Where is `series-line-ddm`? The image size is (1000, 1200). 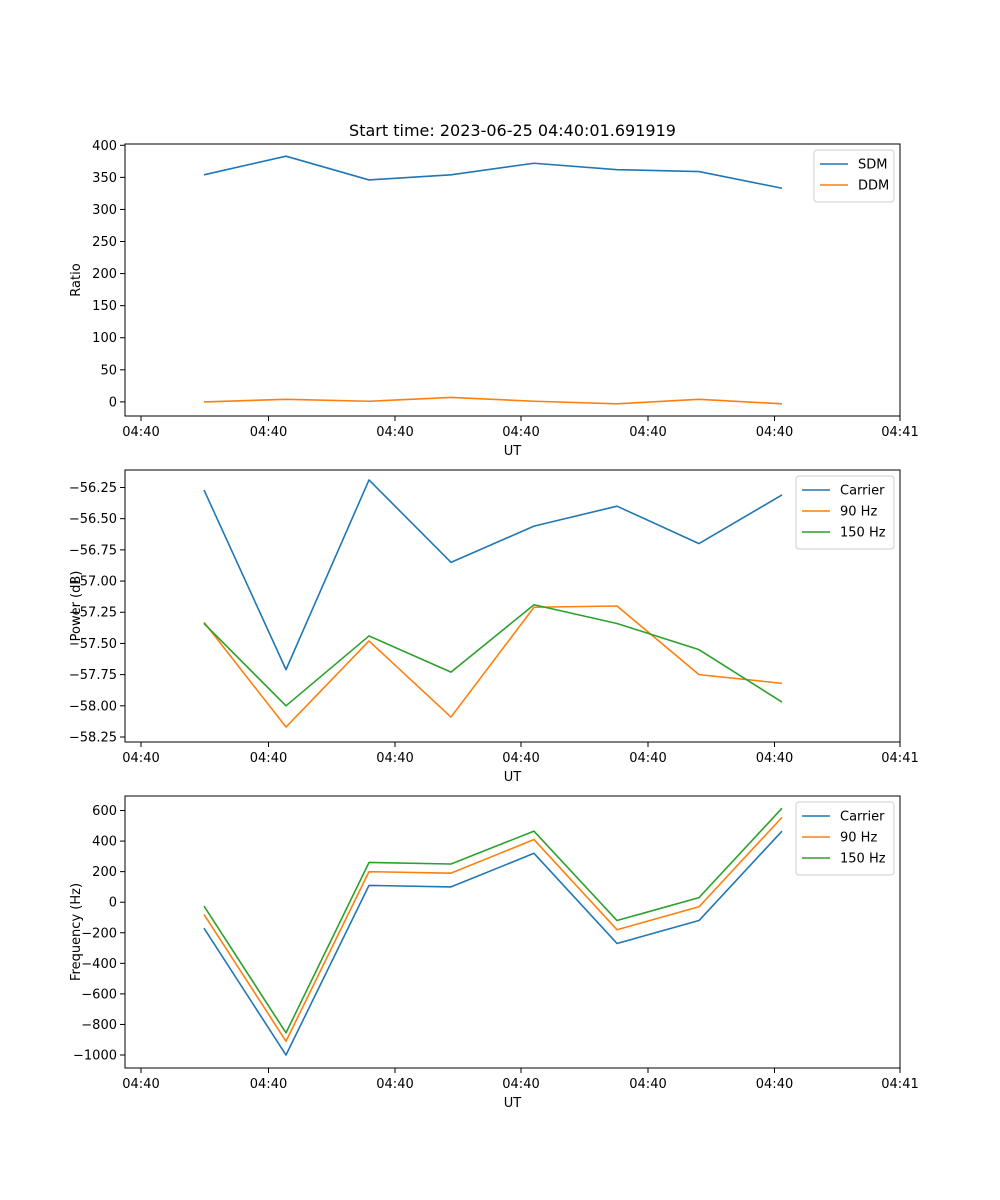 series-line-ddm is located at coordinates (493, 400).